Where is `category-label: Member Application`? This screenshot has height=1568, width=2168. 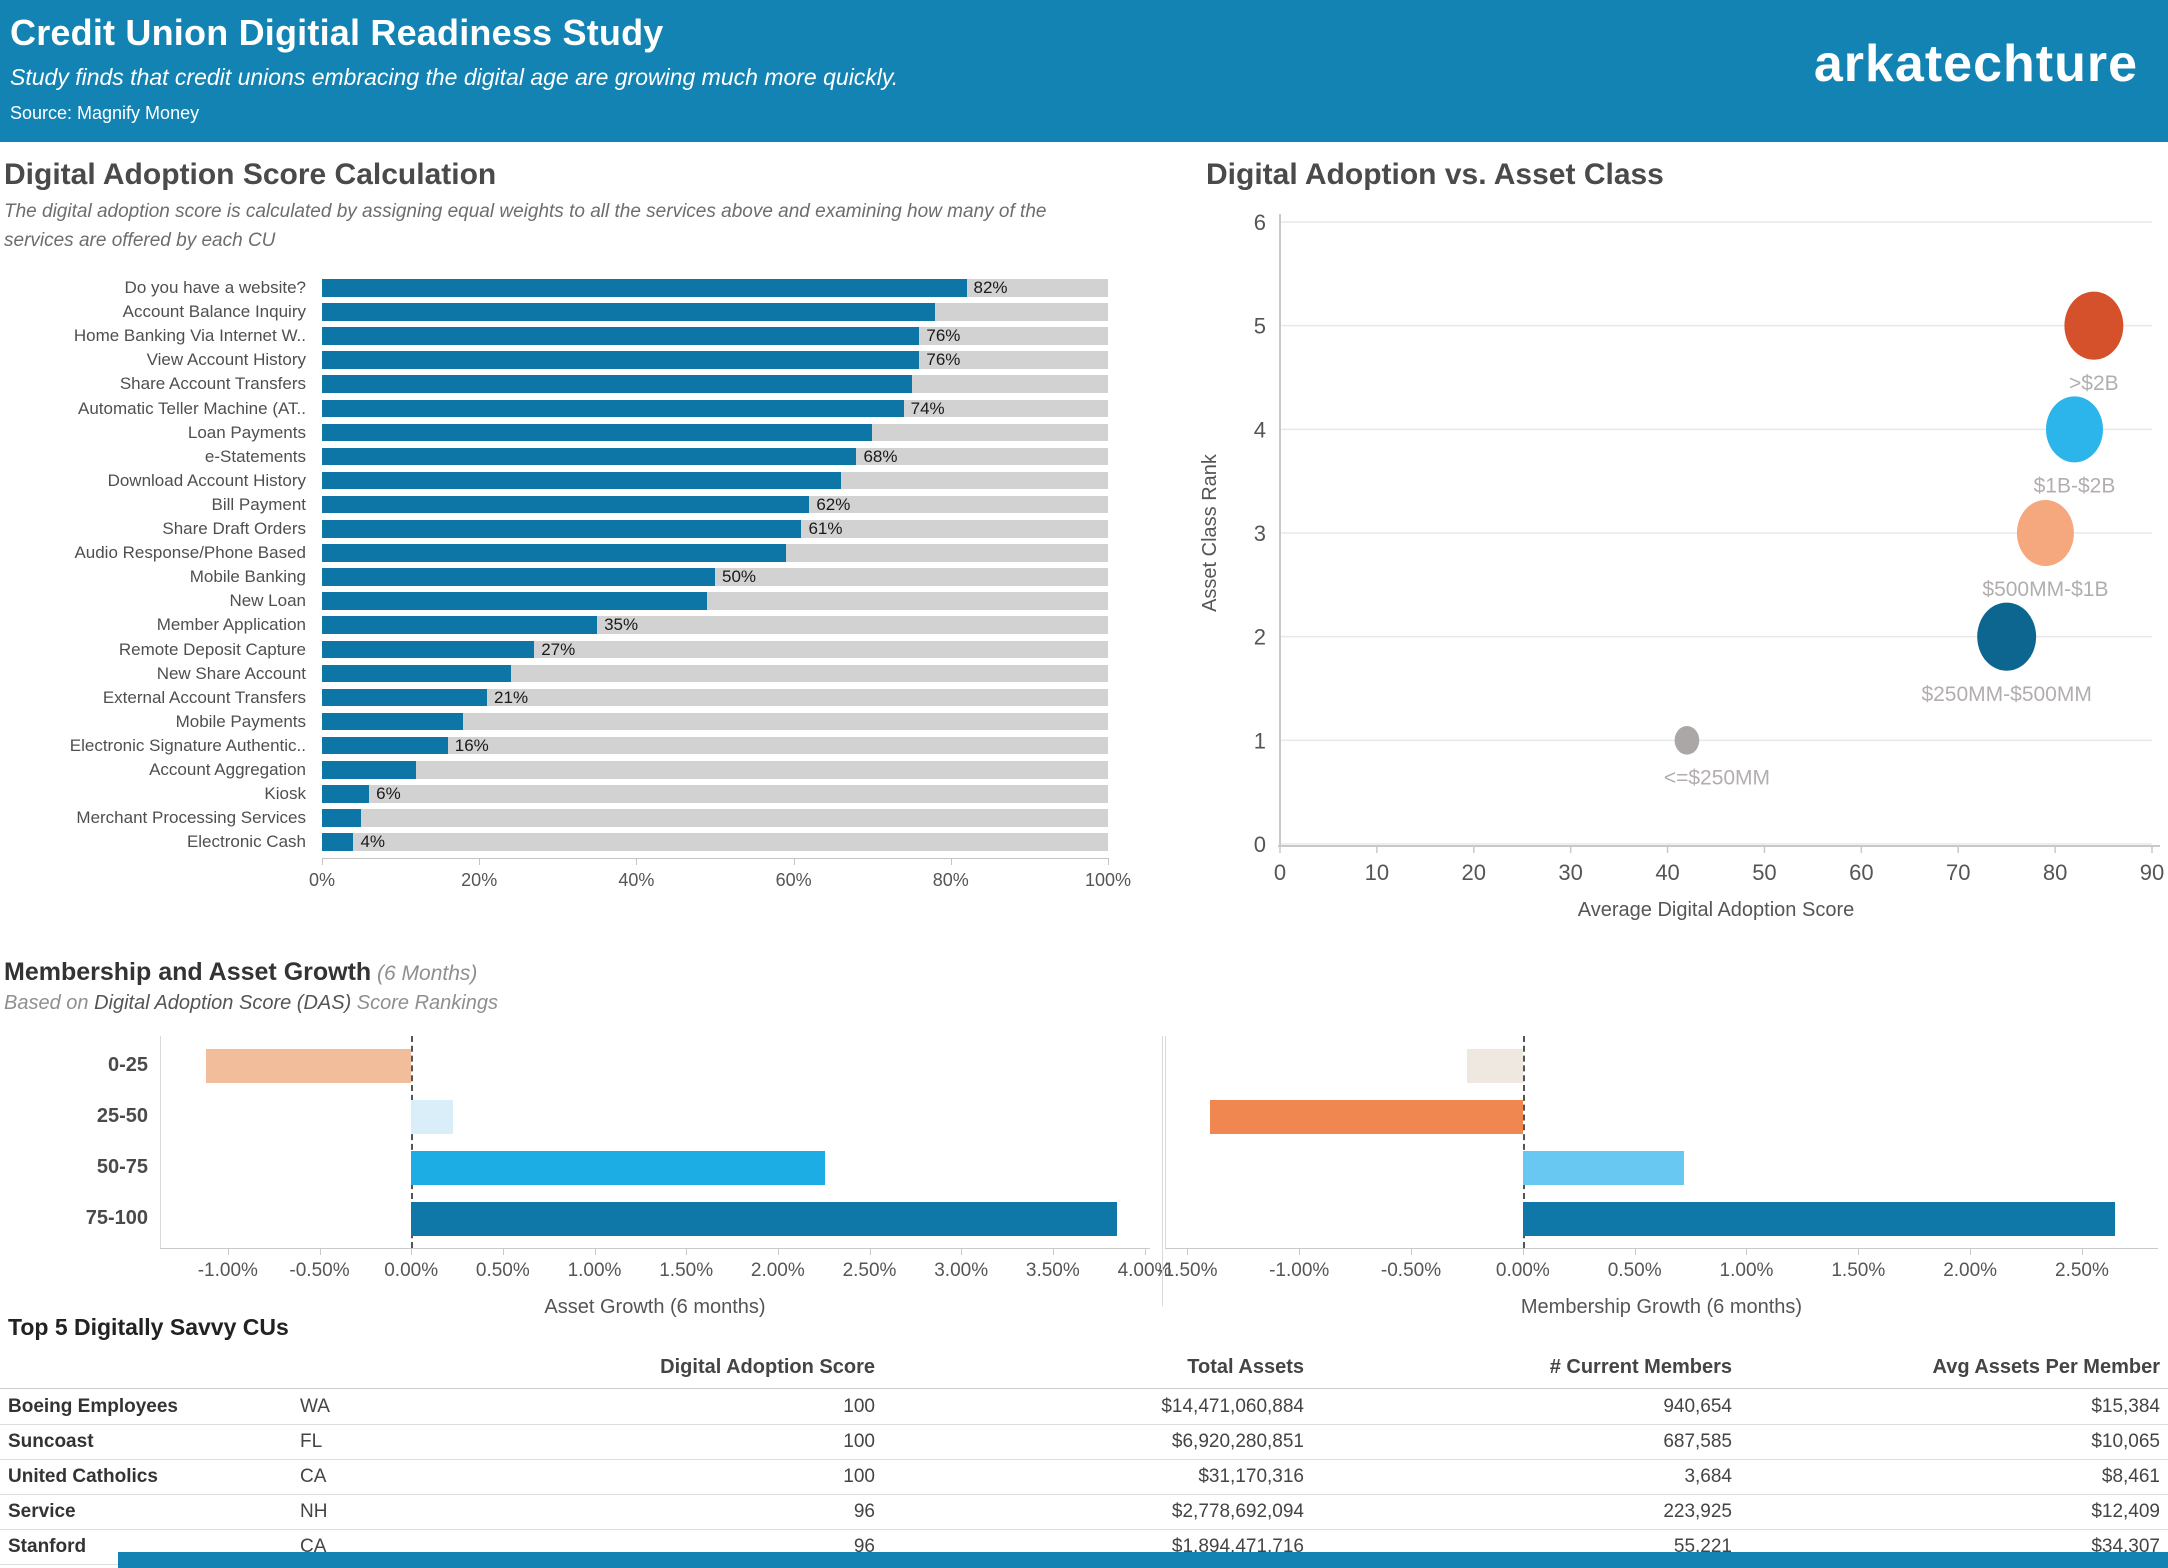
category-label: Member Application is located at coordinates (231, 625).